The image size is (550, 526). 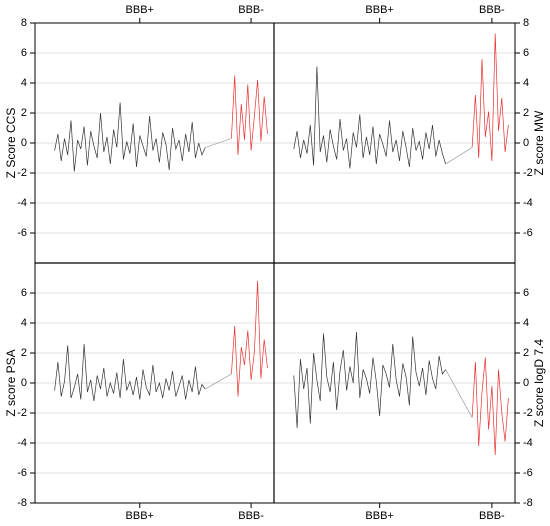 I want to click on y-axis-label: Z score logD 7.4, so click(x=539, y=383).